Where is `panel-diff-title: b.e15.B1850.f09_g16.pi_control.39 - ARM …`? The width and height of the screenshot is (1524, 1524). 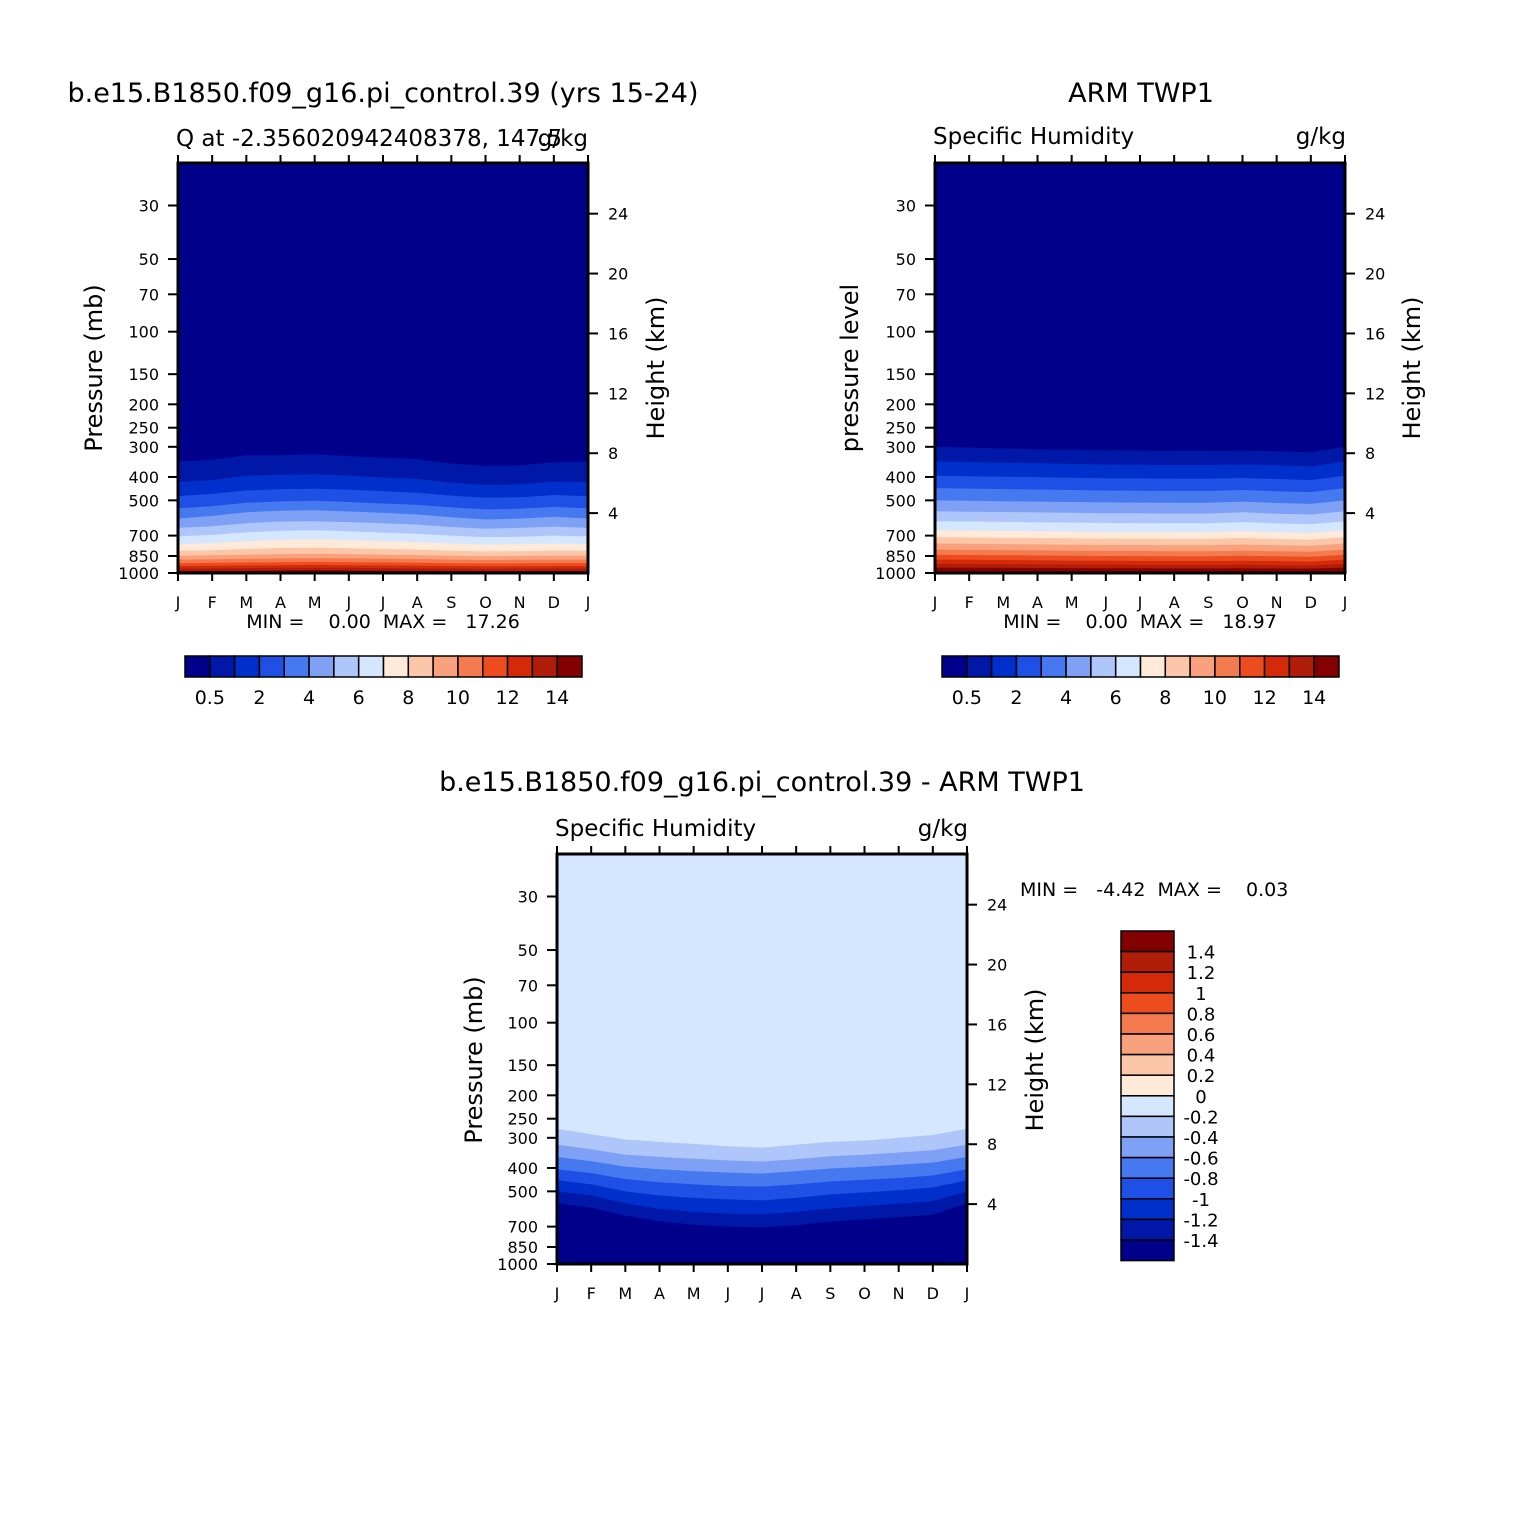 panel-diff-title: b.e15.B1850.f09_g16.pi_control.39 - ARM … is located at coordinates (762, 782).